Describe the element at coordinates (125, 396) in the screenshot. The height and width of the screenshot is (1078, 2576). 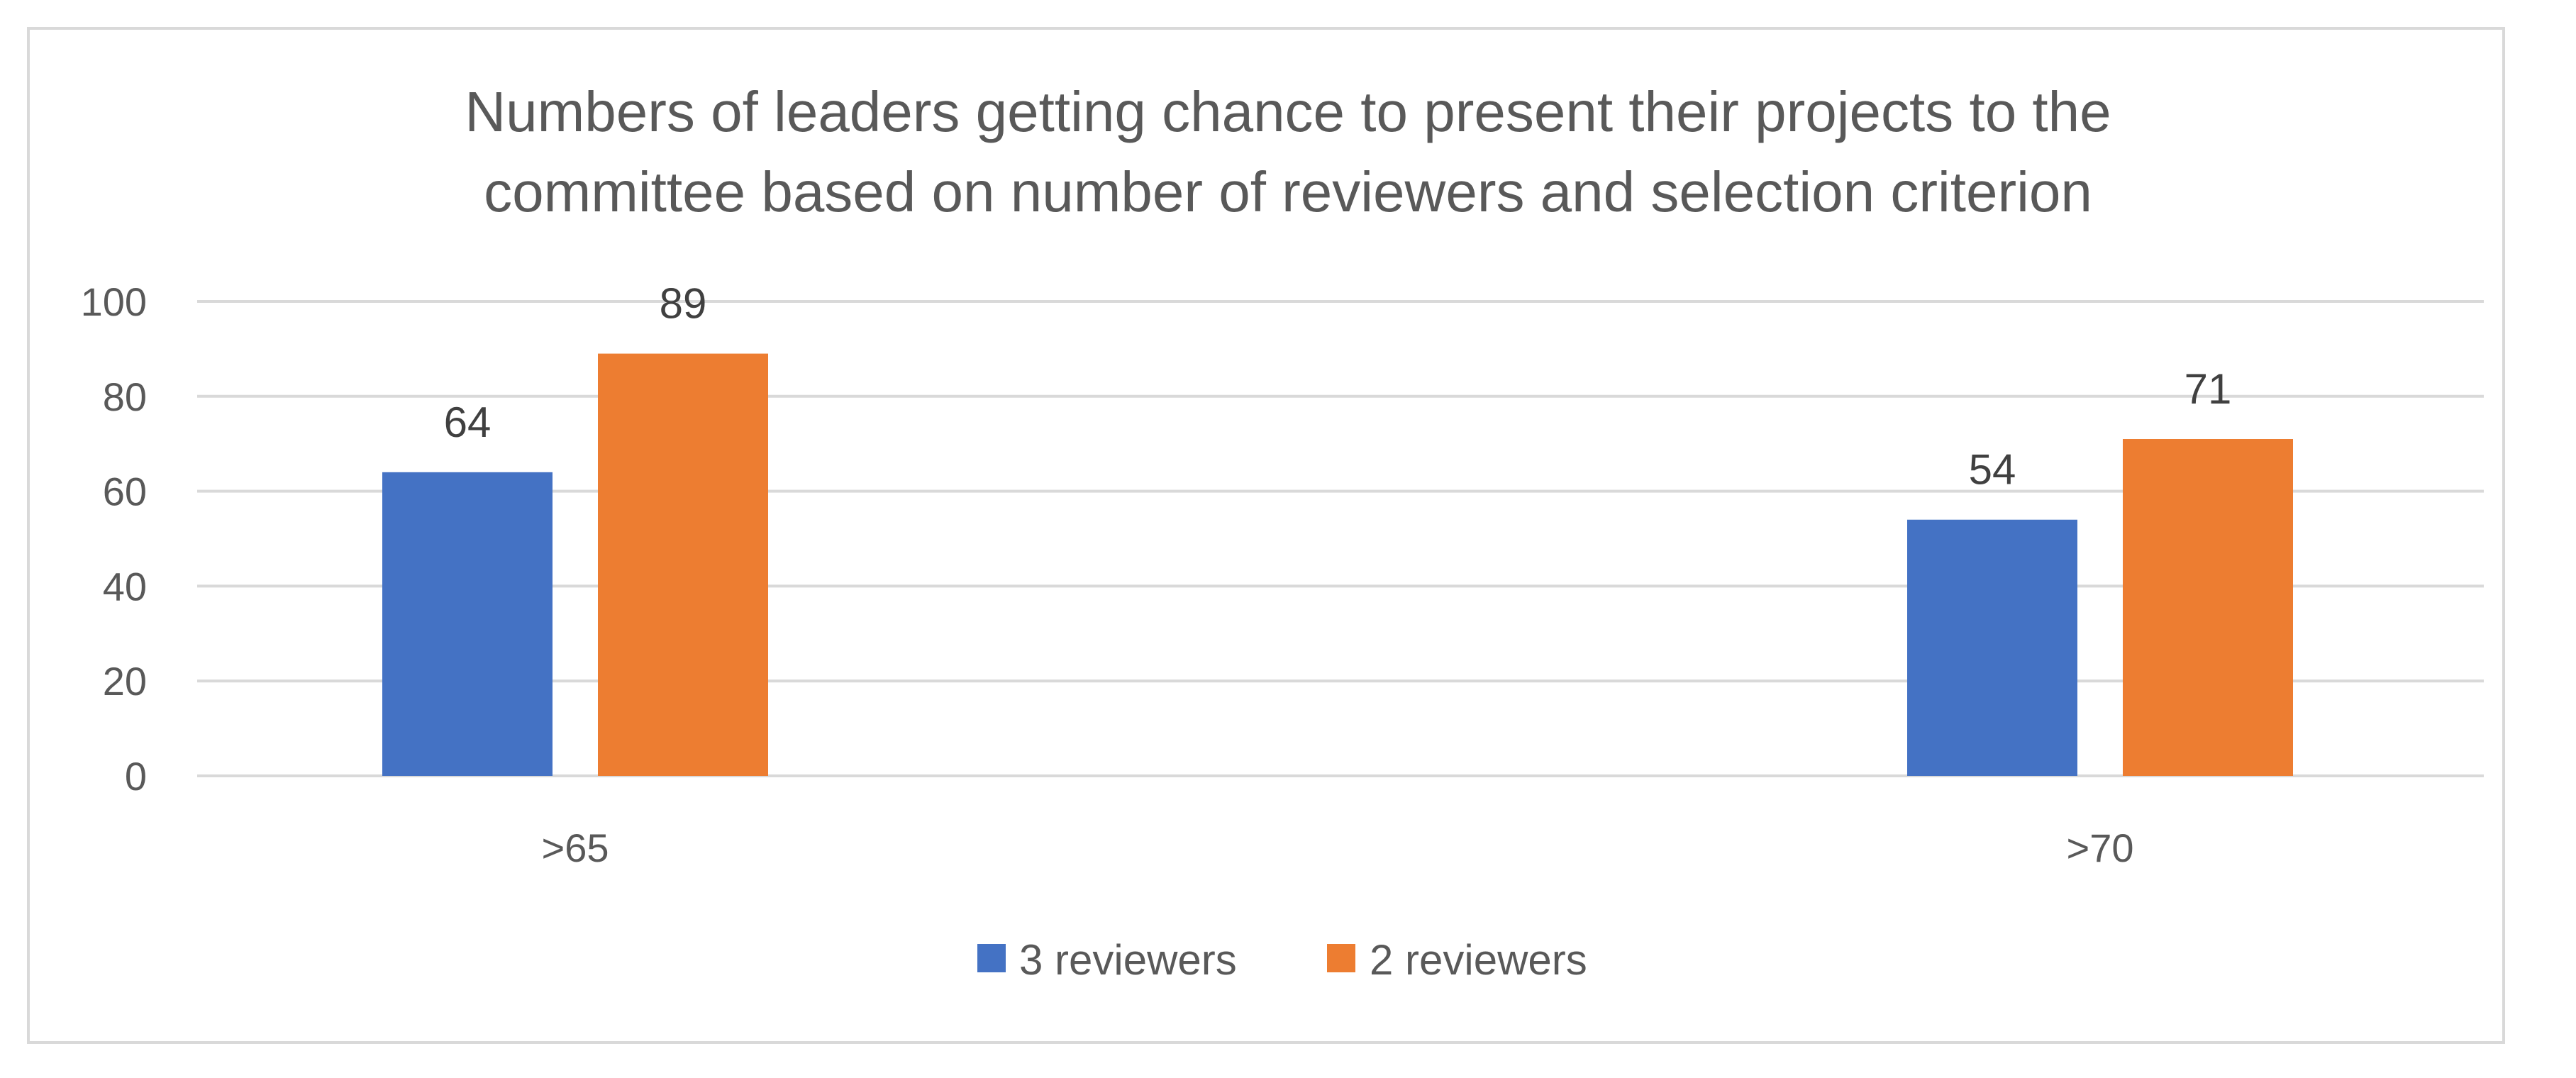
I see `y-tick-label: 80` at that location.